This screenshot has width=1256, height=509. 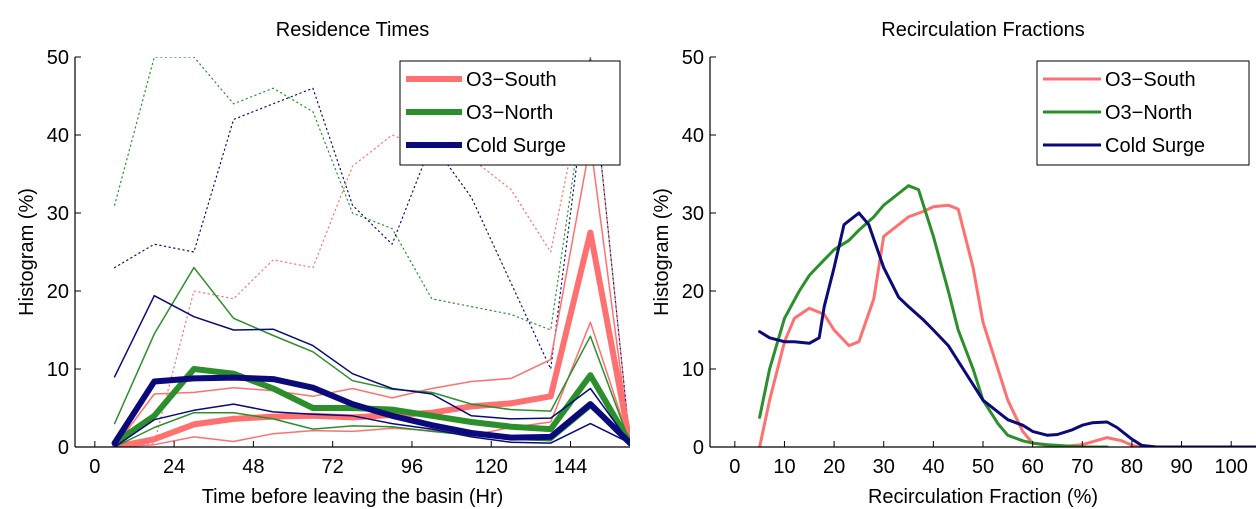 What do you see at coordinates (834, 467) in the screenshot?
I see `x-tick-label: 20` at bounding box center [834, 467].